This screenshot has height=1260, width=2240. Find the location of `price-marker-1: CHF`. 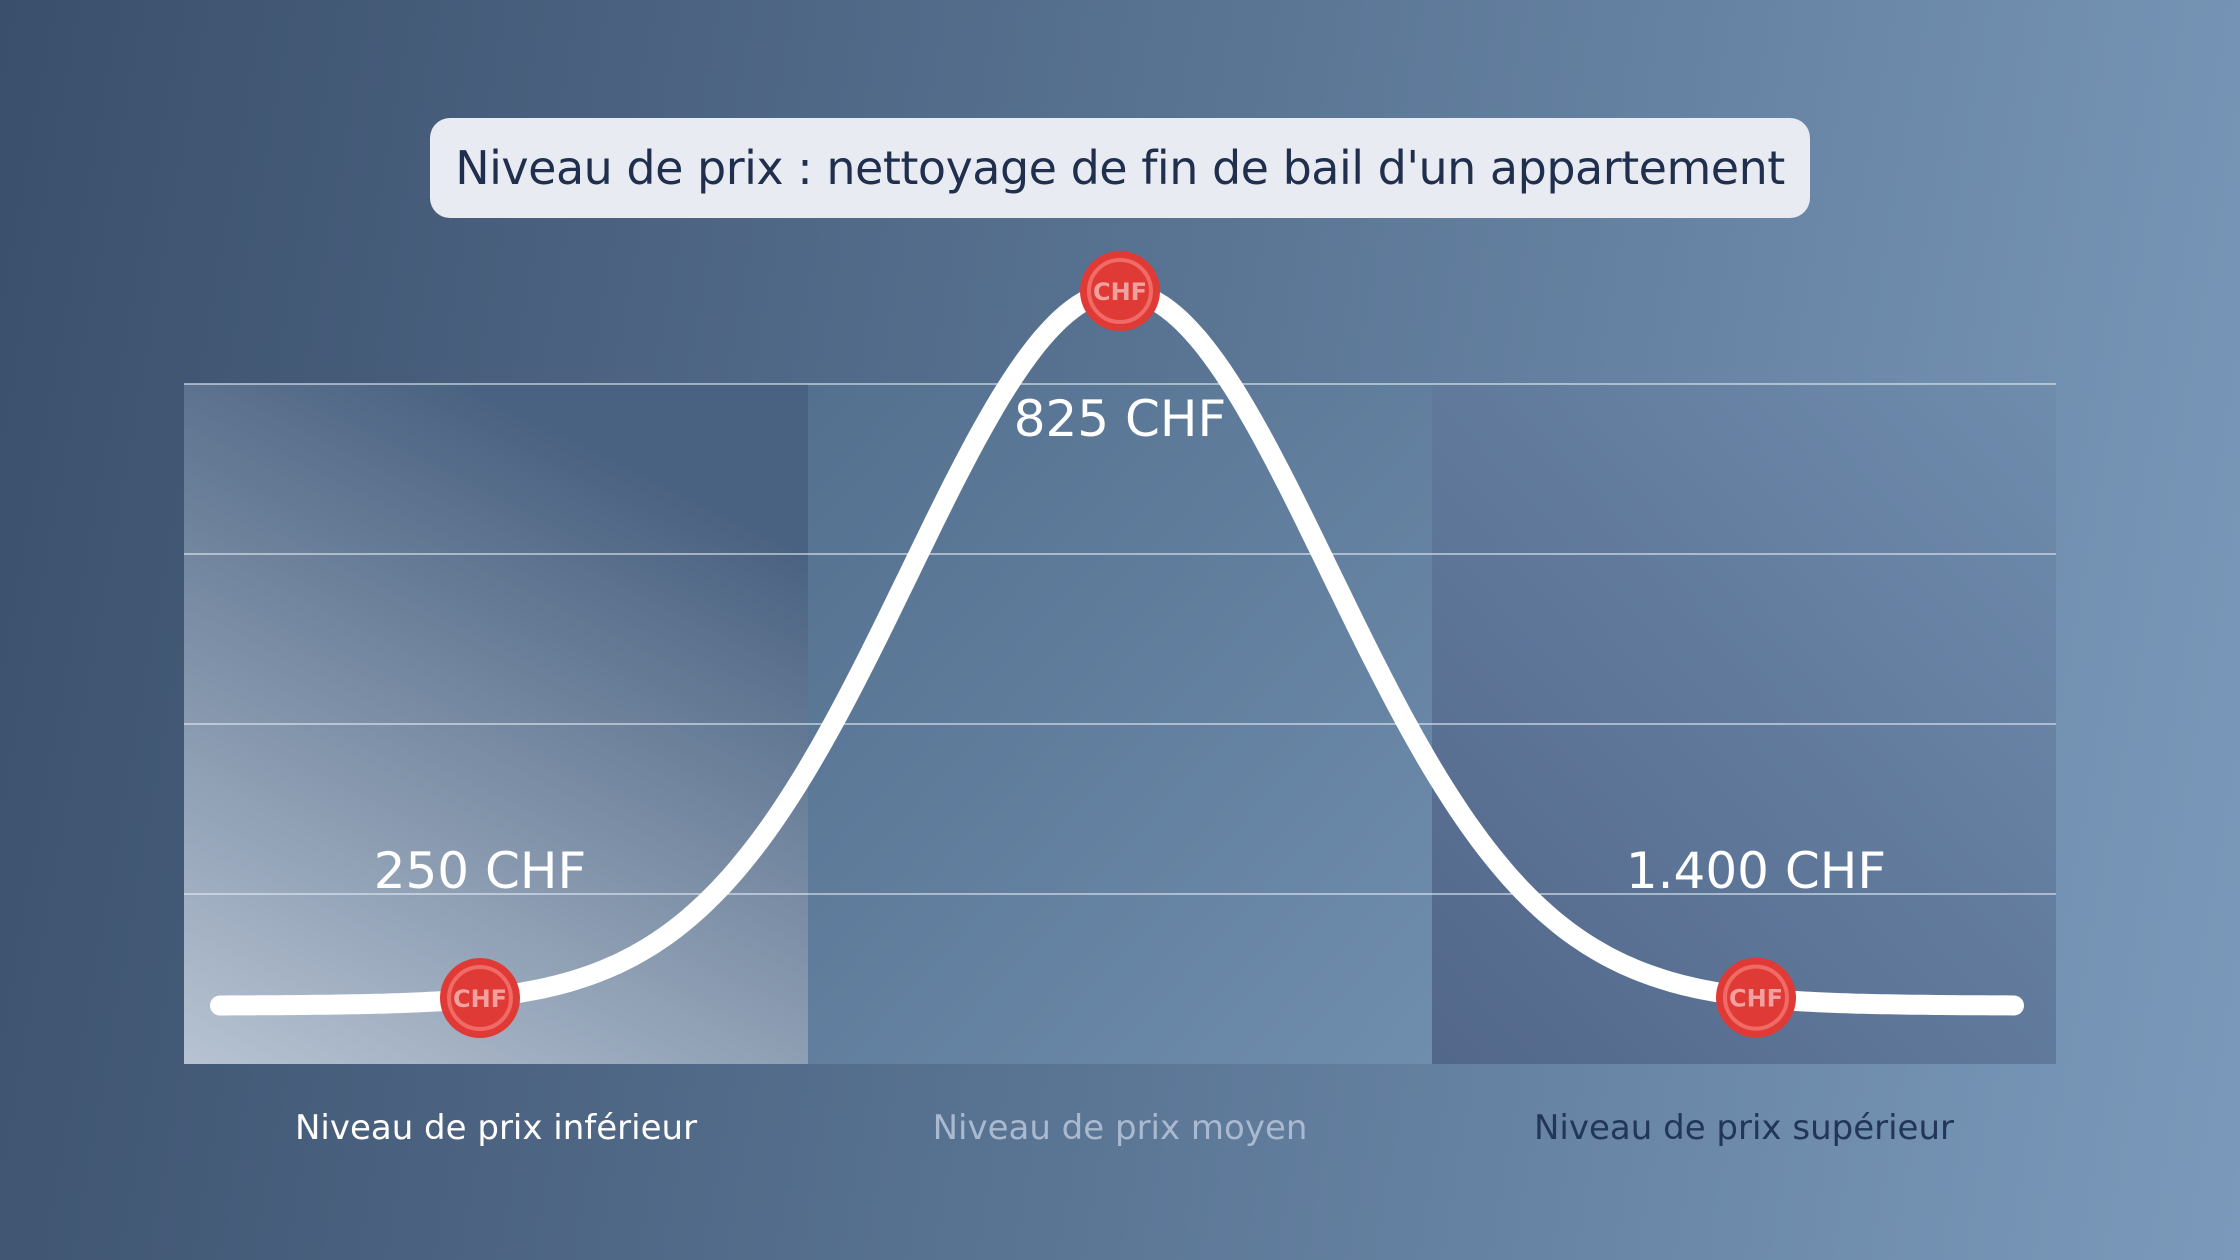

price-marker-1: CHF is located at coordinates (1120, 291).